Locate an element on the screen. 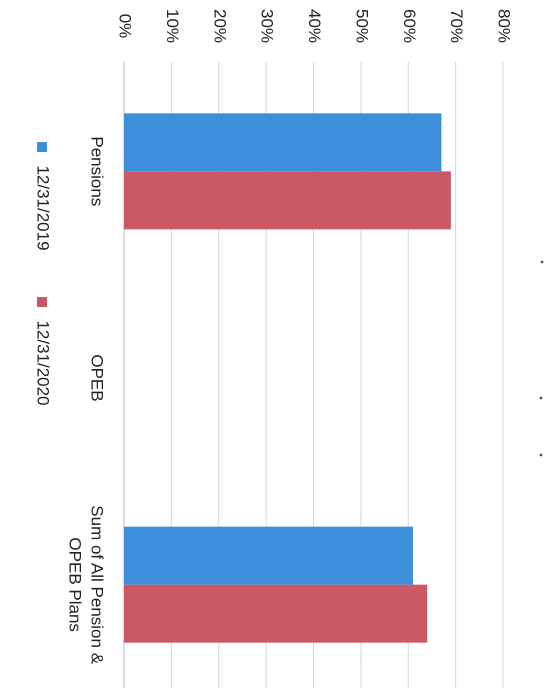 This screenshot has height=691, width=545. category-label: Pensions is located at coordinates (97, 171).